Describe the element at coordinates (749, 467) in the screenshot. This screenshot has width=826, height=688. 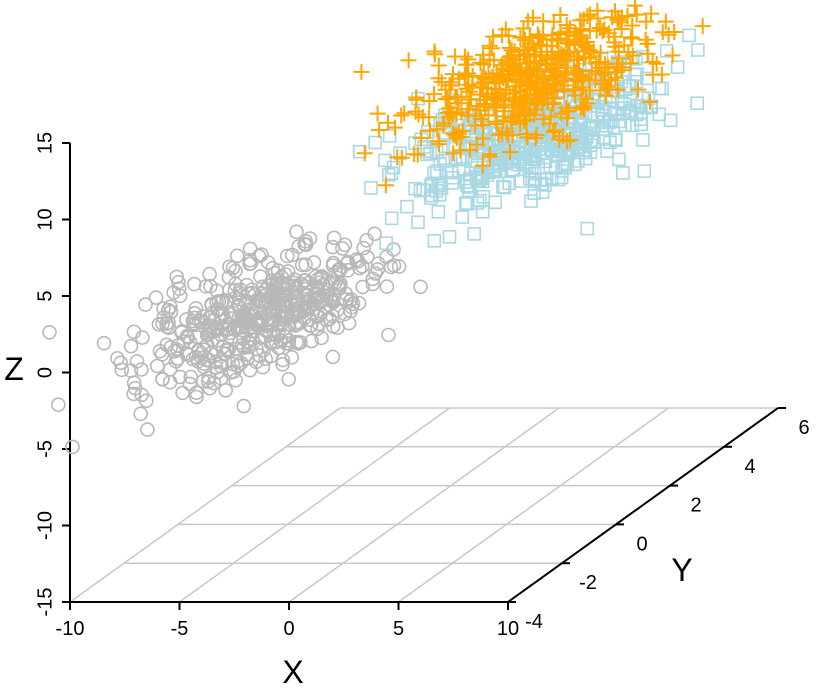
I see `y-tick-label: 4` at that location.